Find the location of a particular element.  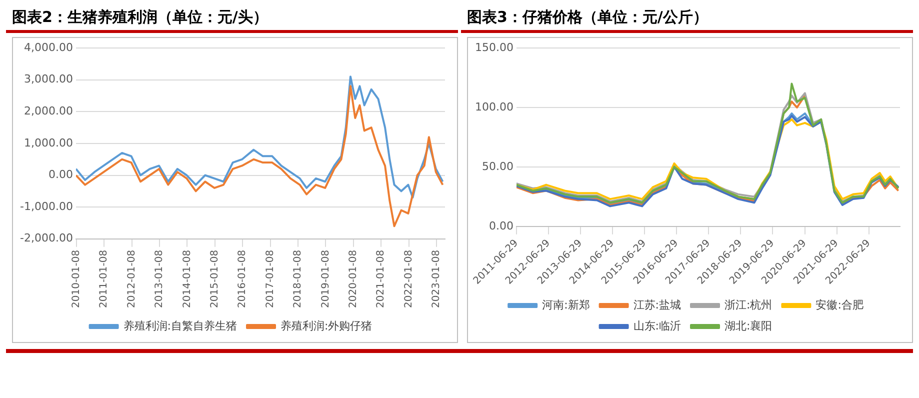

y-tick-label: 3,000.00 is located at coordinates (48, 79).